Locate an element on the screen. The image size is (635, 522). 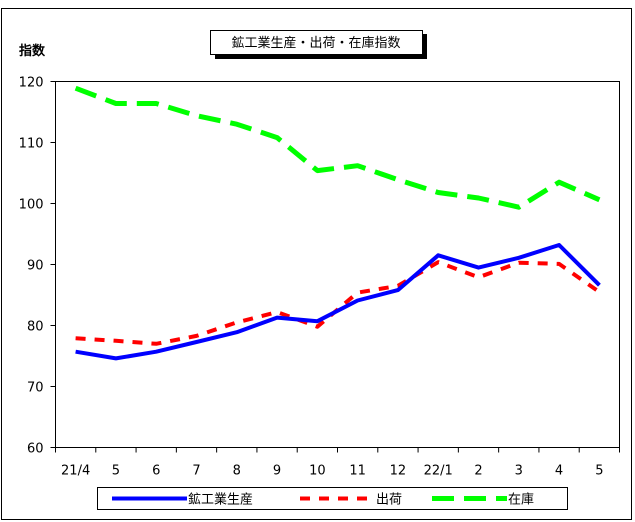
y-tick-label: 80 is located at coordinates (35, 327).